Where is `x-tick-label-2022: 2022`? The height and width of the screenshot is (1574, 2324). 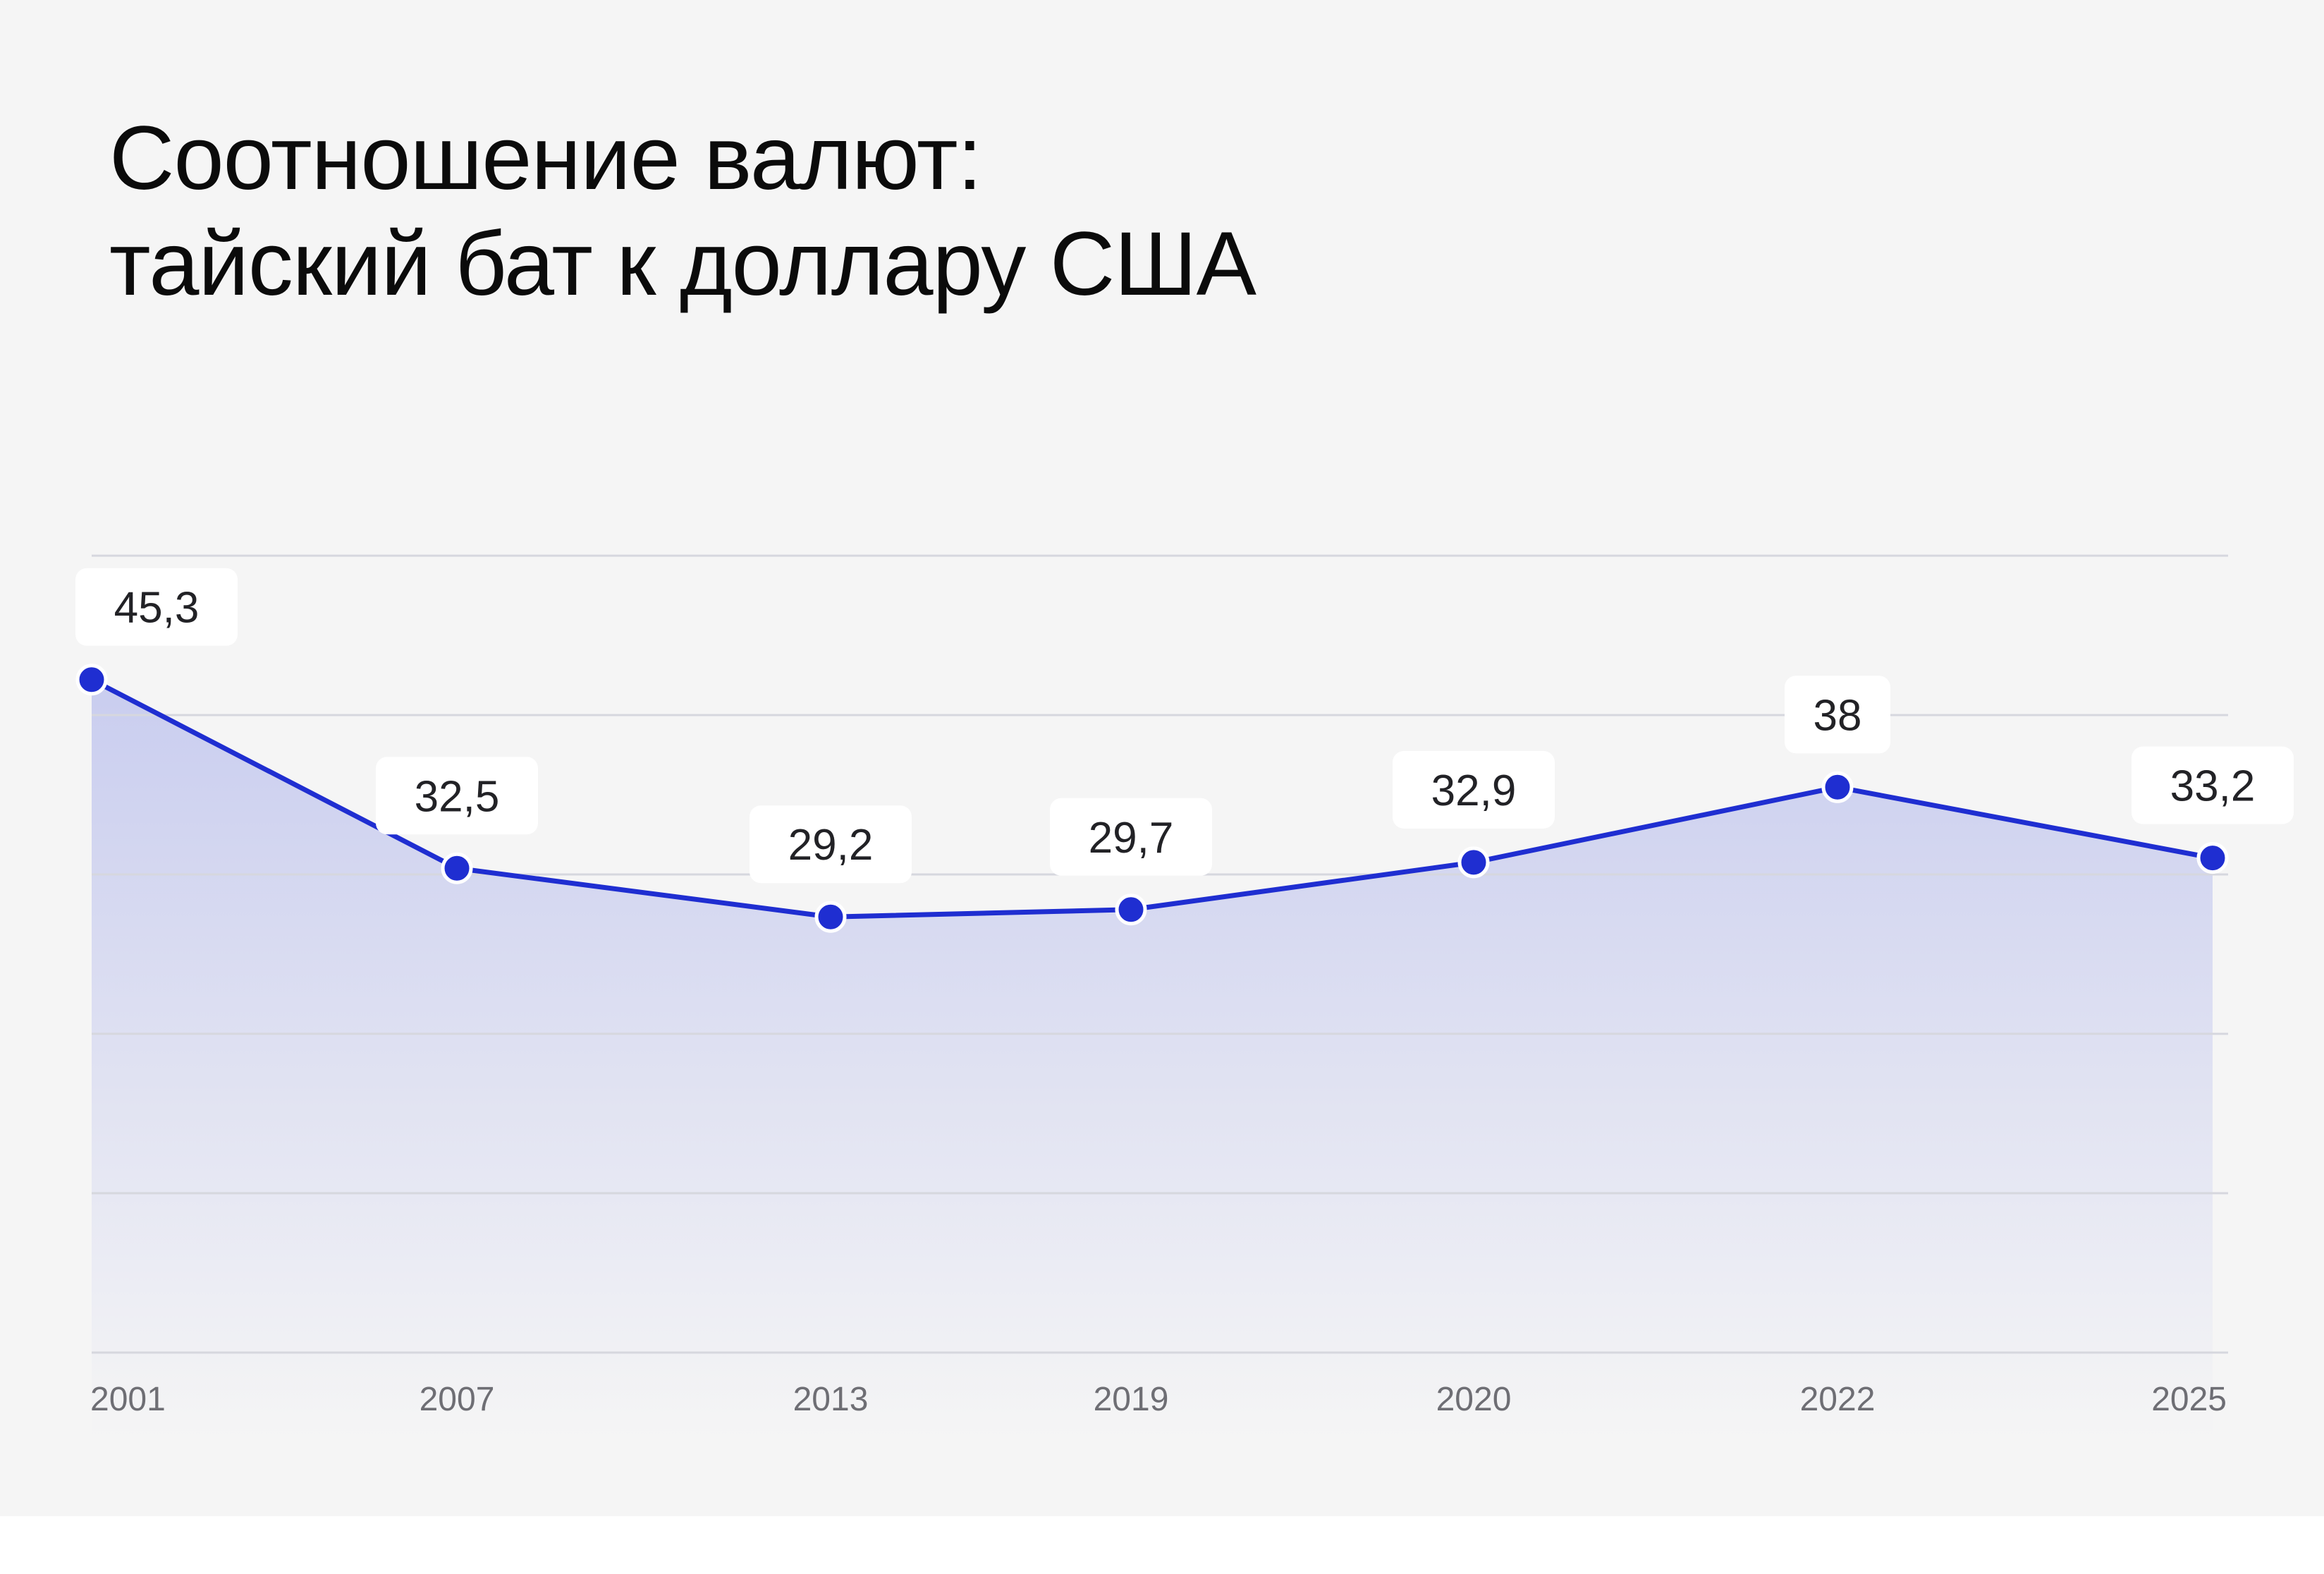
x-tick-label-2022: 2022 is located at coordinates (1838, 1399).